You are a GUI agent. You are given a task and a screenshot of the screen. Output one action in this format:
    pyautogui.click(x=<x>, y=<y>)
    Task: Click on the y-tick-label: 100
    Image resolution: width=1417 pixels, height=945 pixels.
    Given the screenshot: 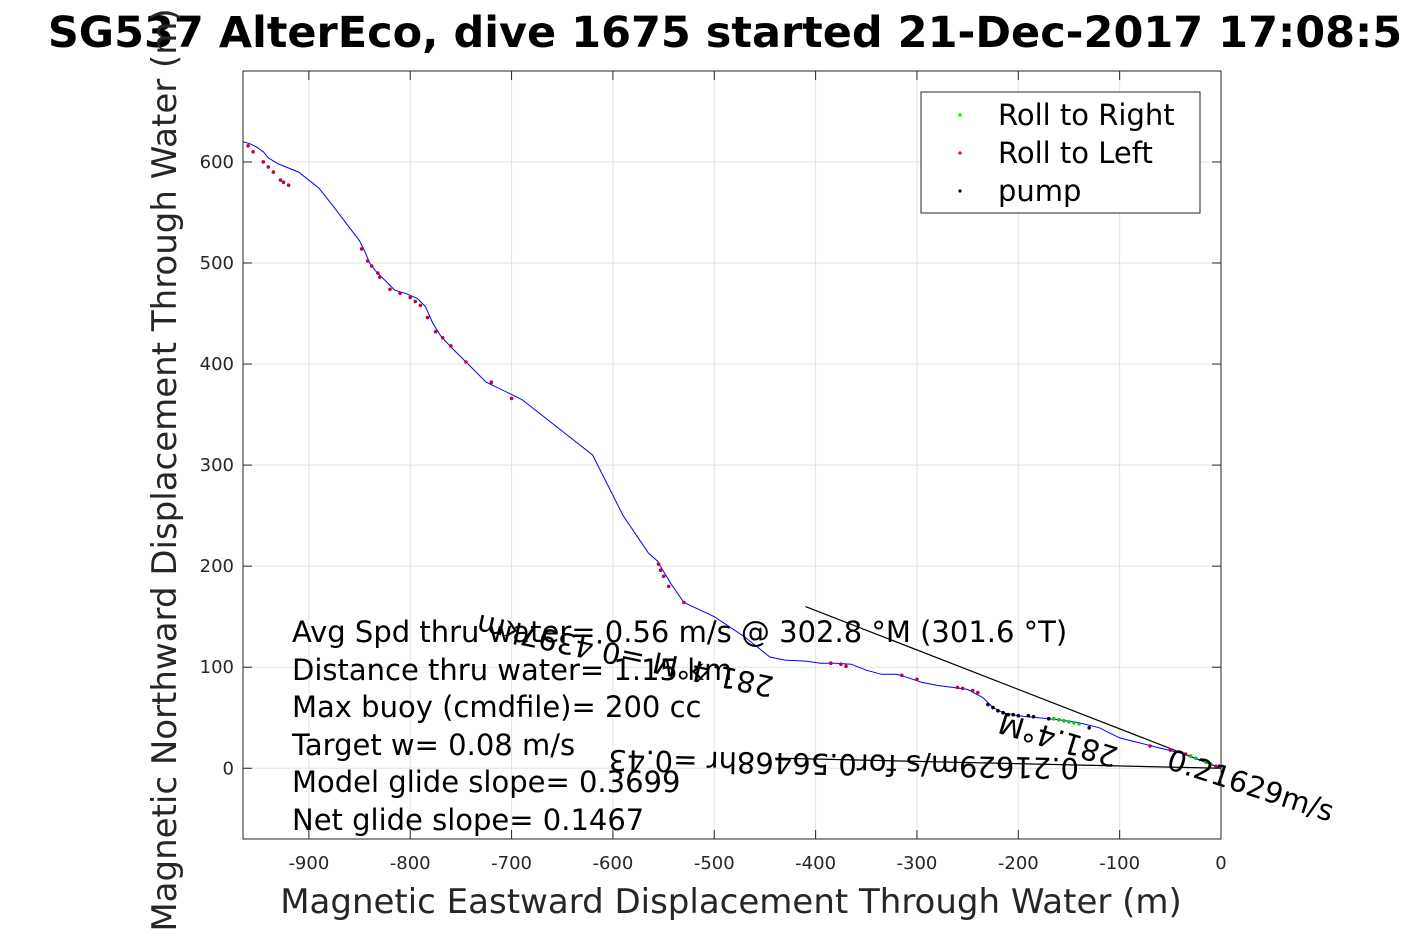 What is the action you would take?
    pyautogui.click(x=217, y=667)
    